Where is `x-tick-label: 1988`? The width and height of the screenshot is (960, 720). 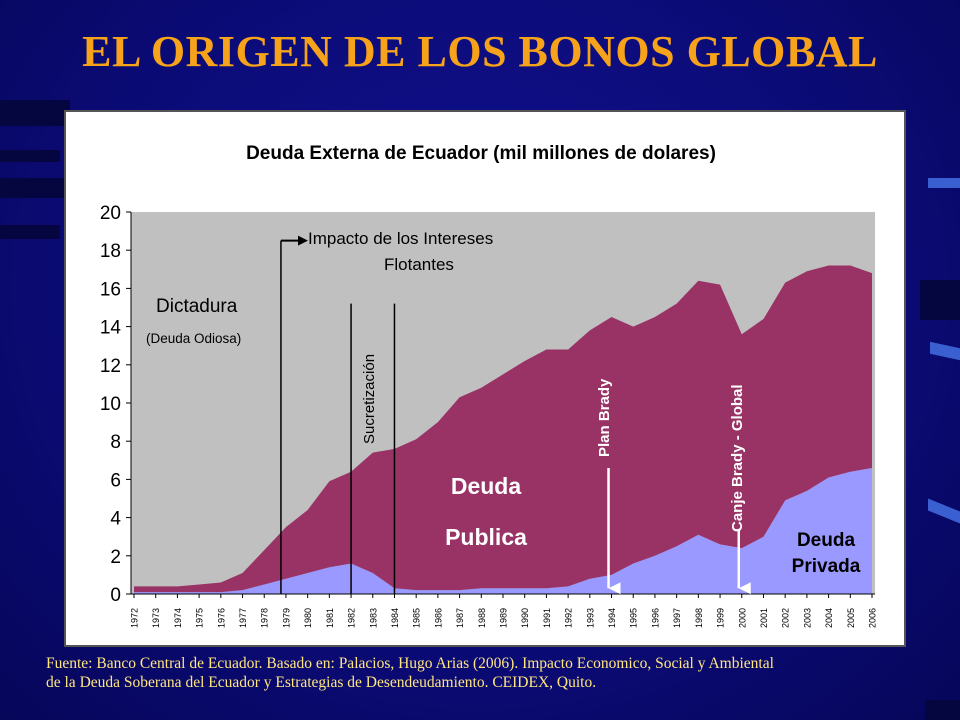
x-tick-label: 1988 is located at coordinates (482, 618).